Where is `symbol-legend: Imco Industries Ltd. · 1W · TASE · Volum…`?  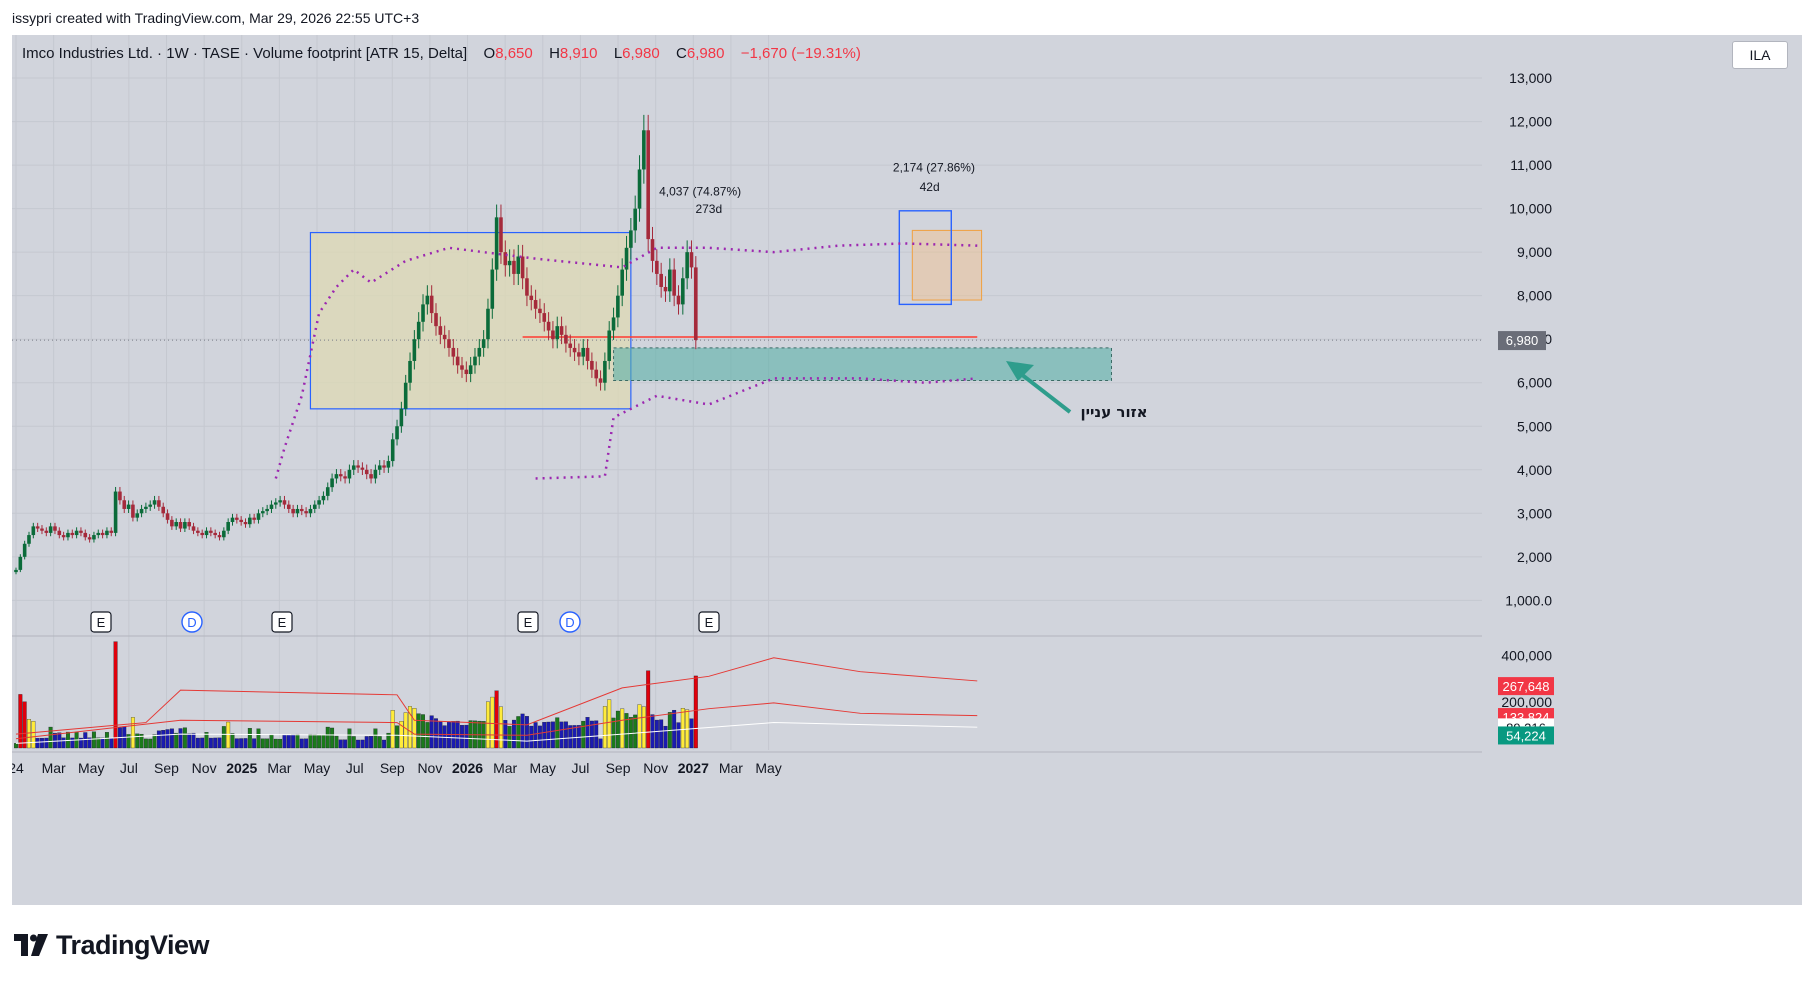 symbol-legend: Imco Industries Ltd. · 1W · TASE · Volum… is located at coordinates (441, 53).